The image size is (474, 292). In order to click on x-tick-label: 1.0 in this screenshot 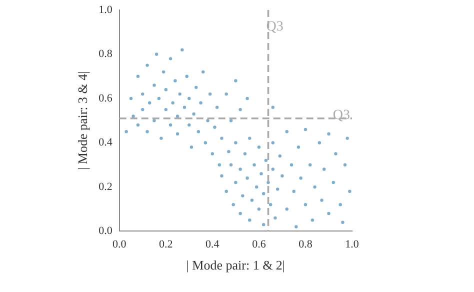, I will do `click(352, 244)`.